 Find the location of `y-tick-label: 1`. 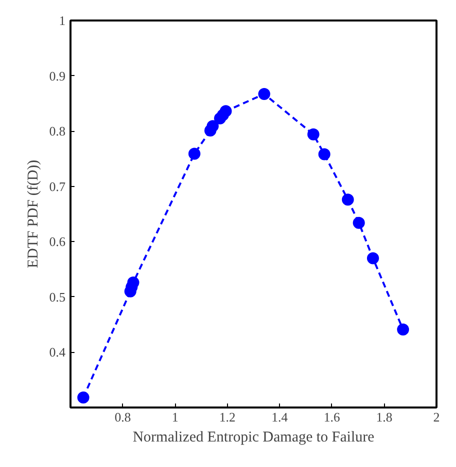

y-tick-label: 1 is located at coordinates (62, 20).